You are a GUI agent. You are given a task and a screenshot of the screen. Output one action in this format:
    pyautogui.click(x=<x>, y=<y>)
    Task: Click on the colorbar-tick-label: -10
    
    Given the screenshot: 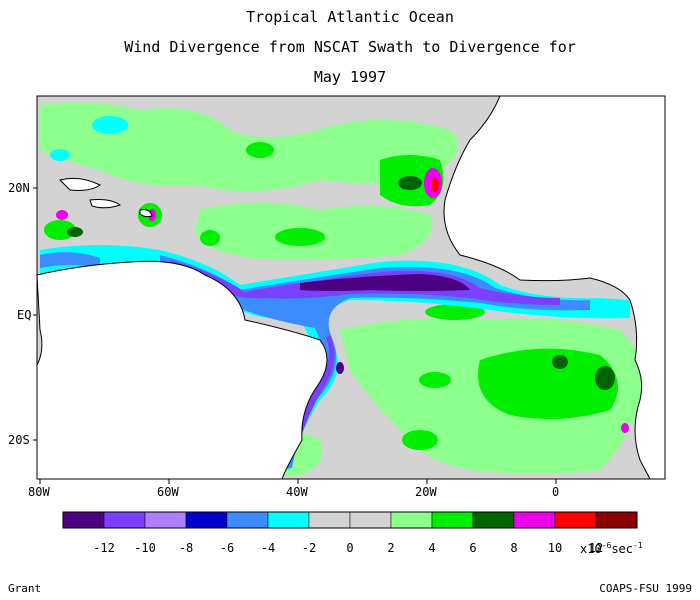 What is the action you would take?
    pyautogui.click(x=145, y=548)
    